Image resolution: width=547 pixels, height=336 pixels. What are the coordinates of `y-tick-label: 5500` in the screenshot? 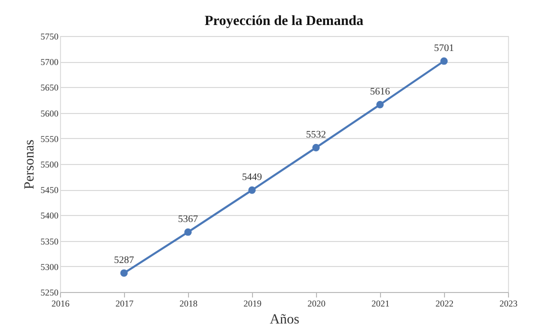 It's located at (49, 165).